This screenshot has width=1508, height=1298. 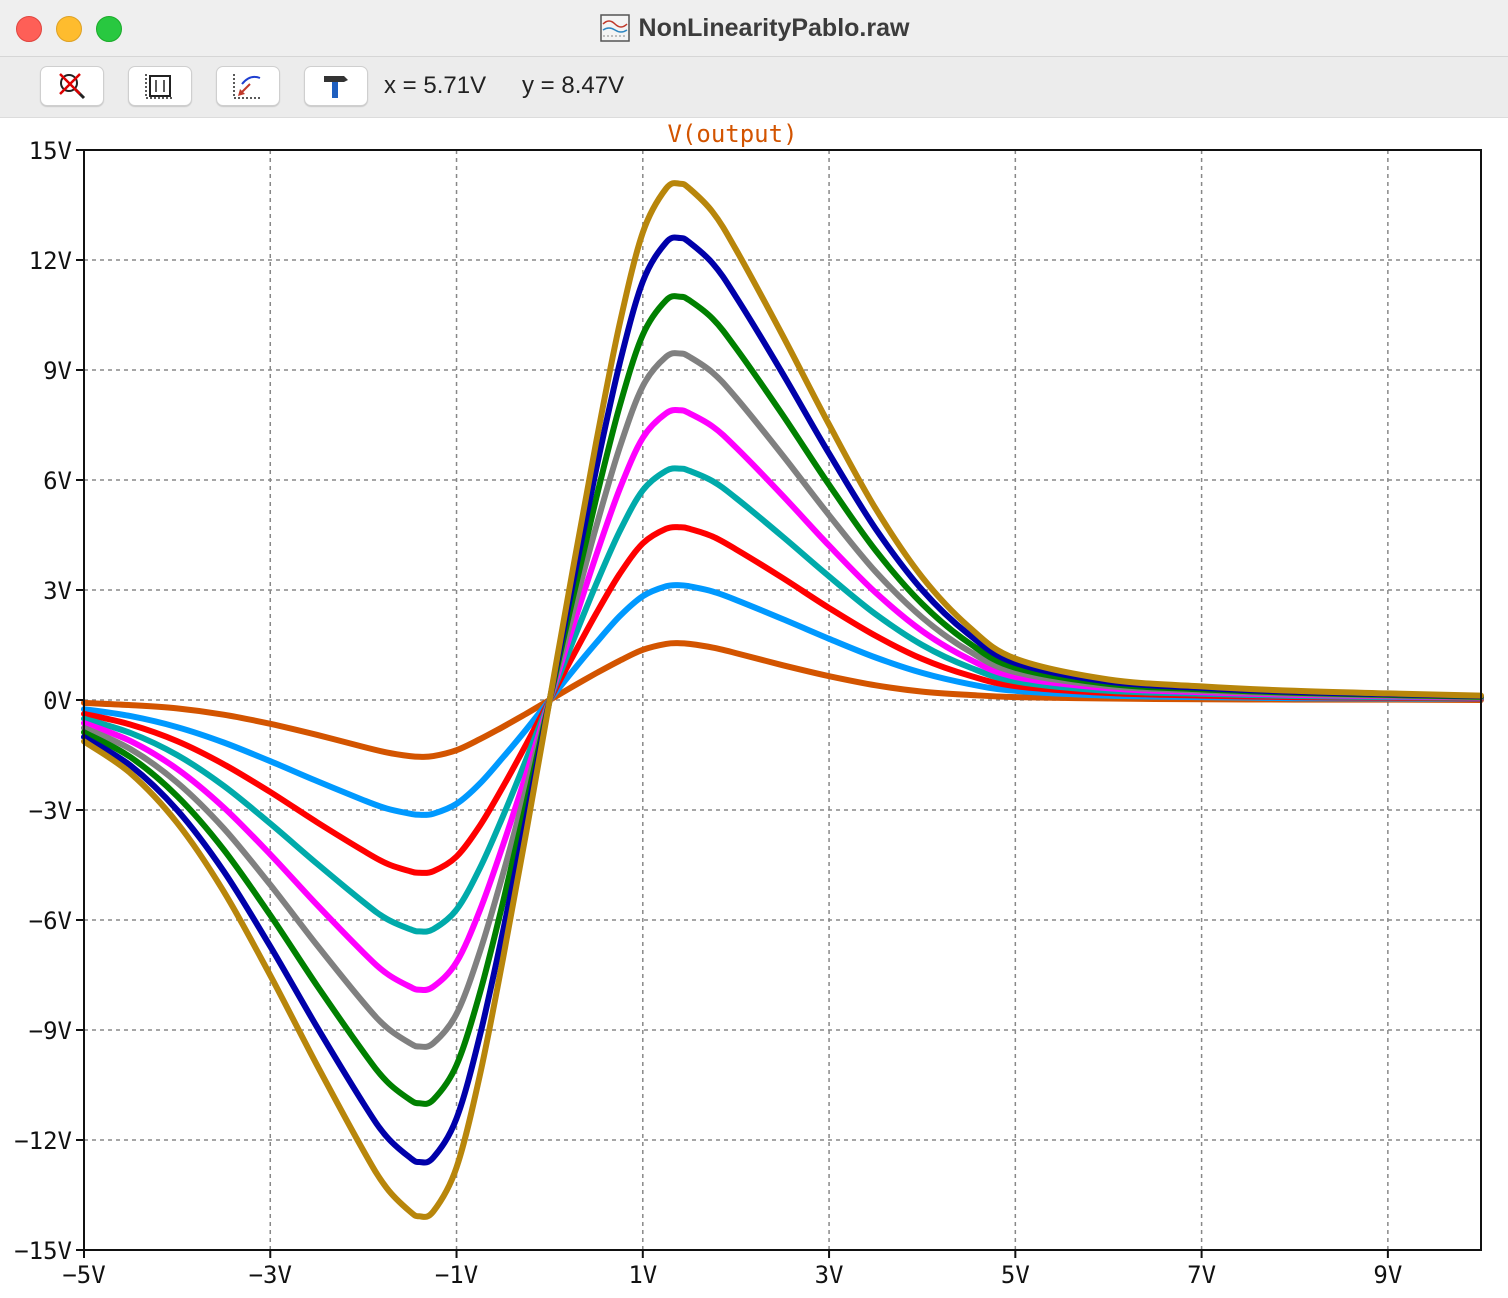 What do you see at coordinates (50, 921) in the screenshot?
I see `y-tick-label: −6V` at bounding box center [50, 921].